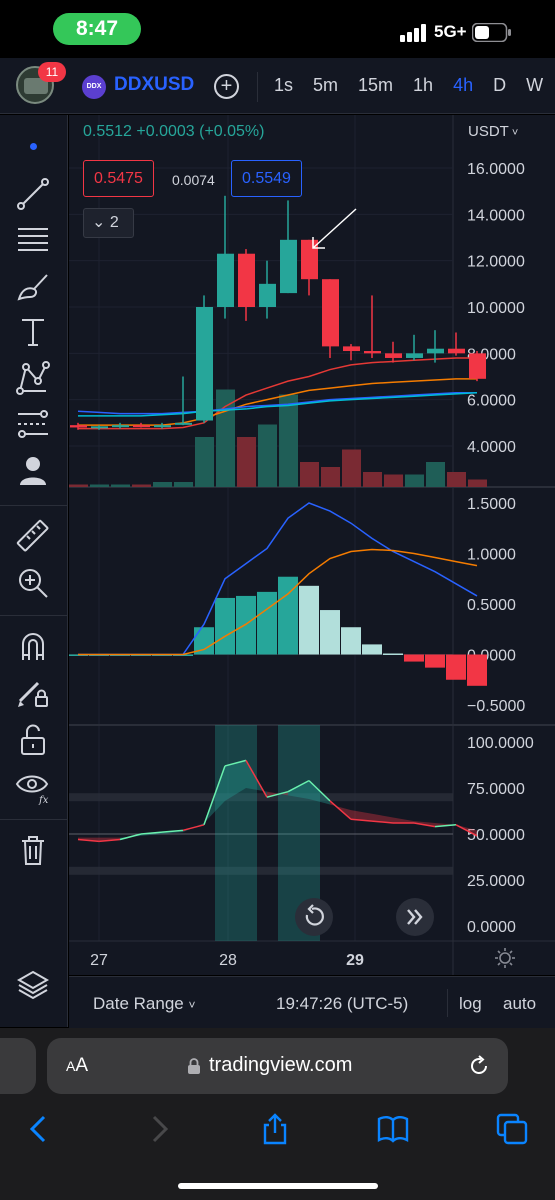  Describe the element at coordinates (281, 1065) in the screenshot. I see `url-text: tradingview.com` at that location.